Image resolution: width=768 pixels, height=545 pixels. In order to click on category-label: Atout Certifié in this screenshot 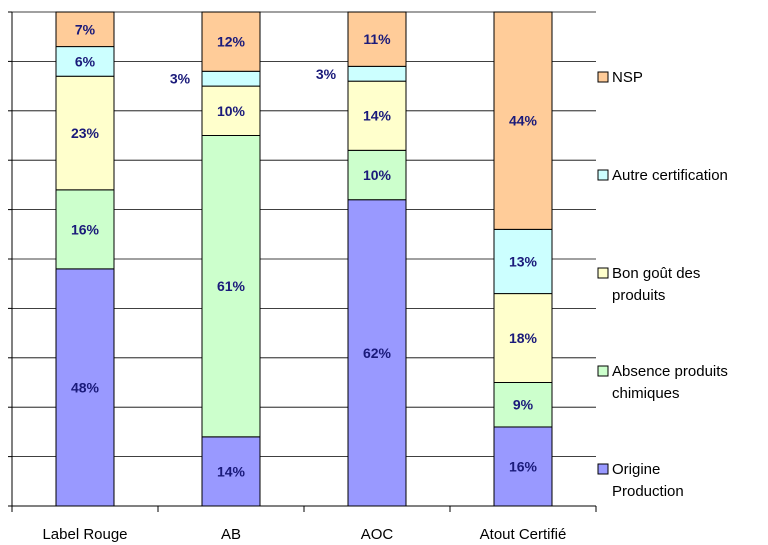, I will do `click(523, 534)`.